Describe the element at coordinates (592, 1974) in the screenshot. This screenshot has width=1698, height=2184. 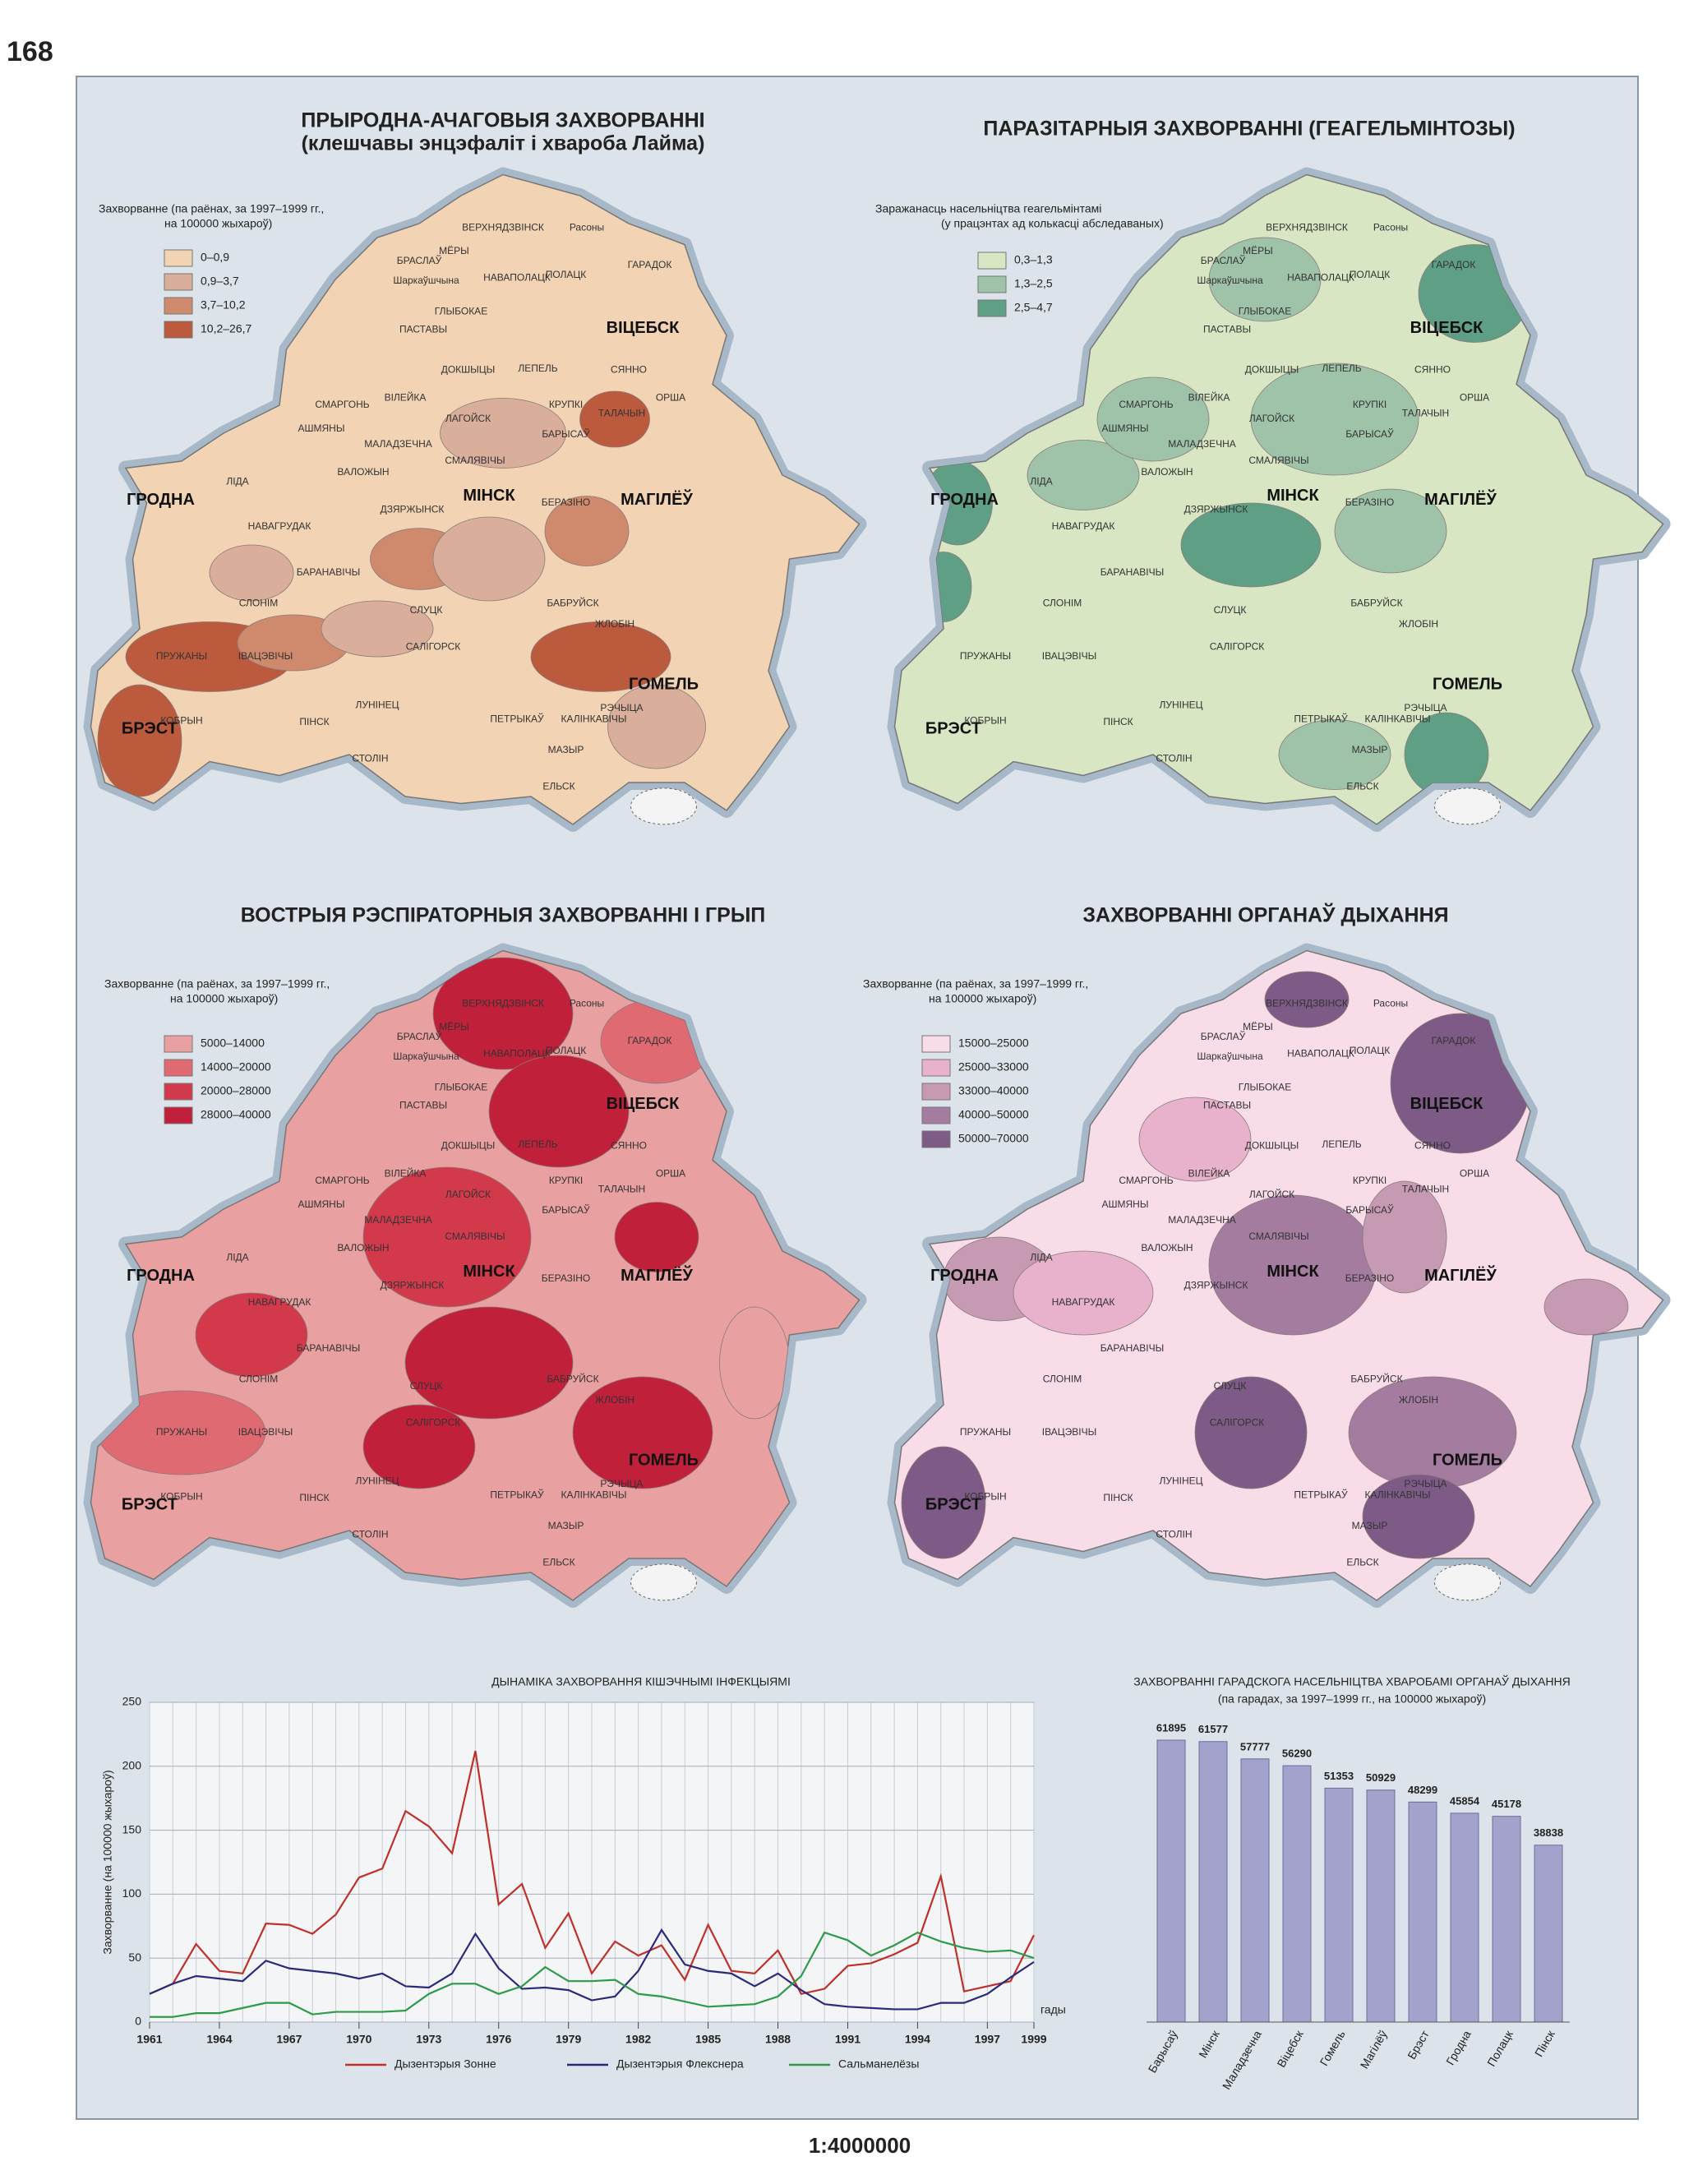
I see `series-line` at that location.